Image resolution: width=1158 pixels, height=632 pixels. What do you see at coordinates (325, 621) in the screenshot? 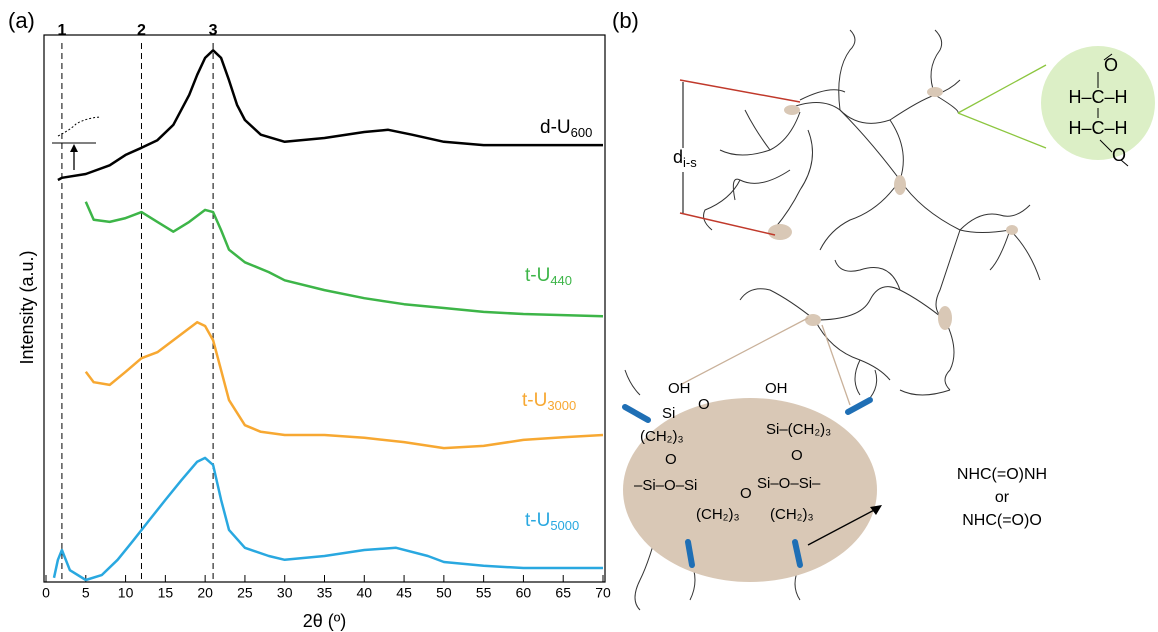
I see `x-axis-label: 2θ (º)` at bounding box center [325, 621].